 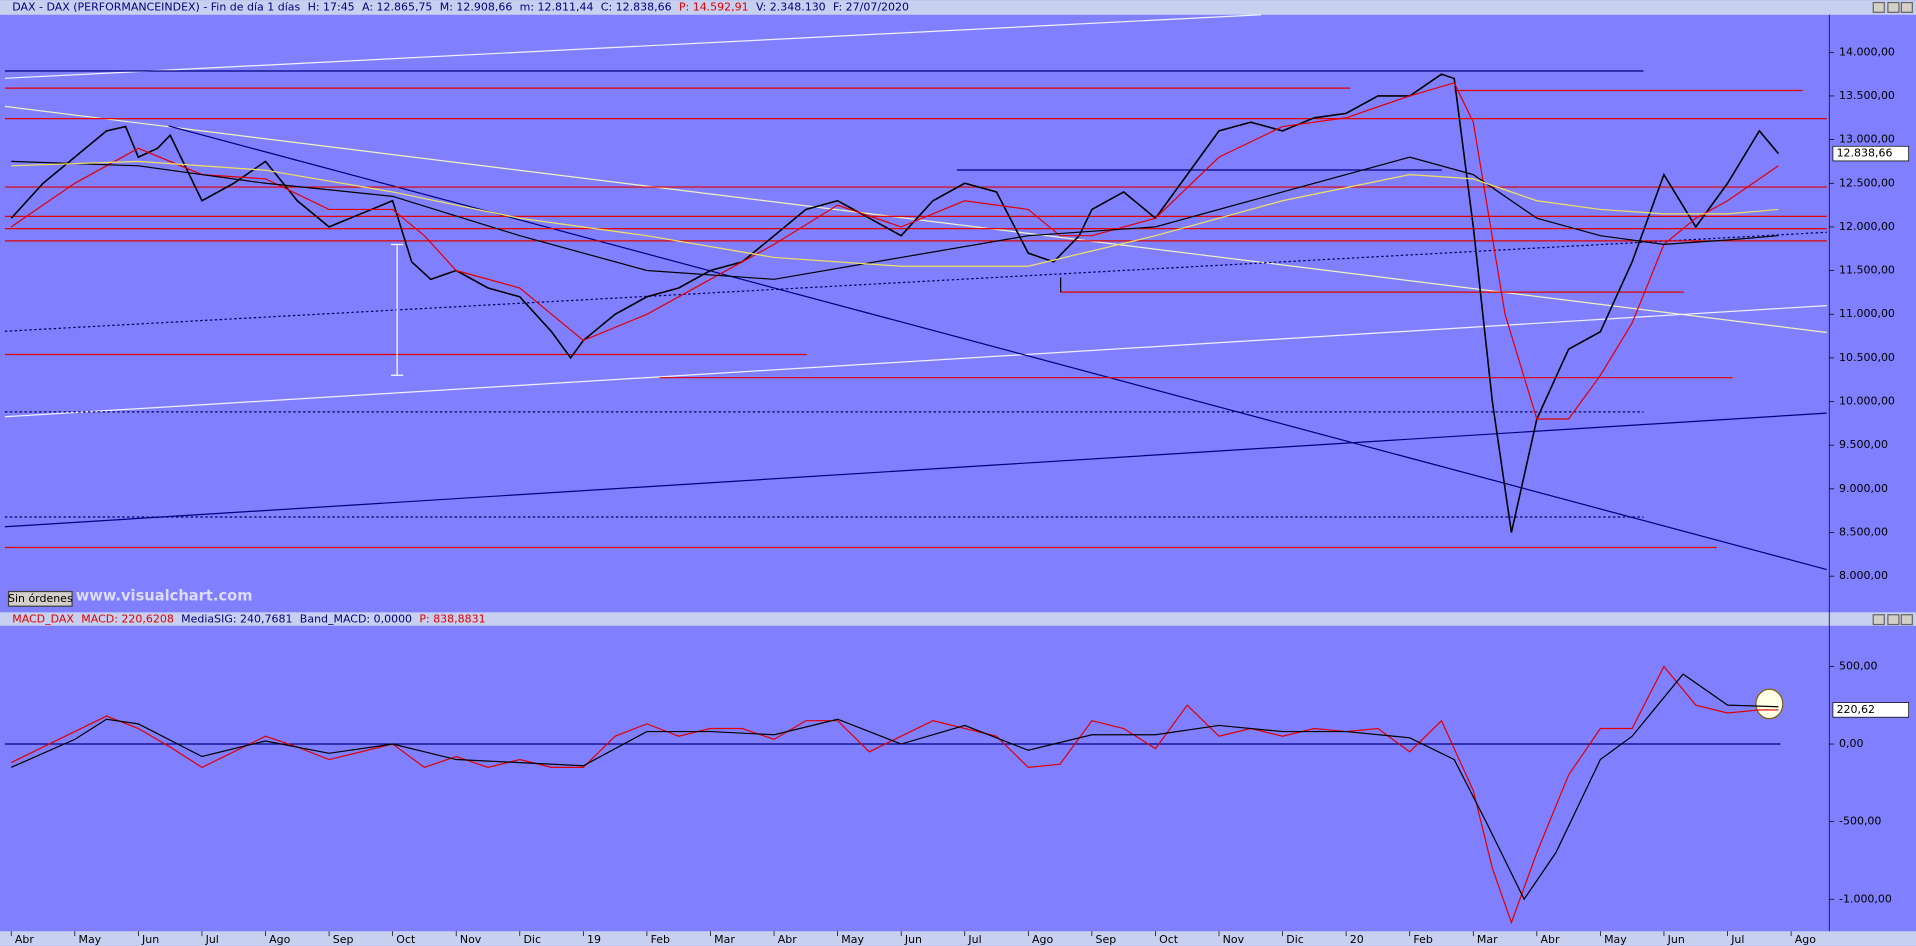 What do you see at coordinates (714, 6) in the screenshot?
I see `info-field: P: 14.592,91` at bounding box center [714, 6].